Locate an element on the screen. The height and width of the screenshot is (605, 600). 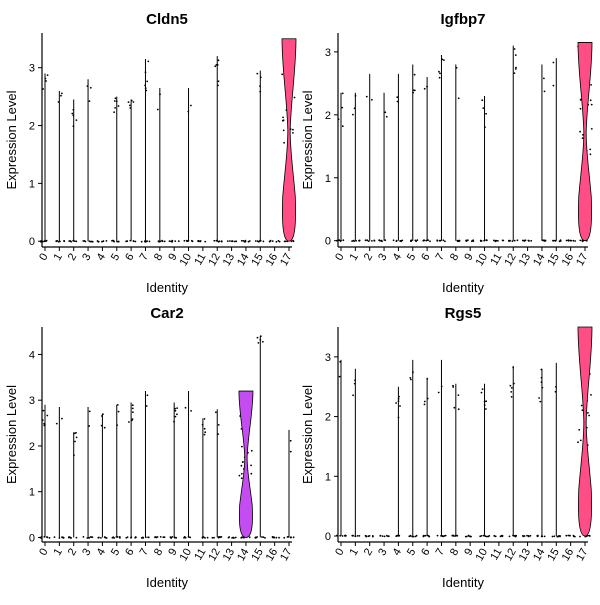
y-tick-label: 2 is located at coordinates (328, 116).